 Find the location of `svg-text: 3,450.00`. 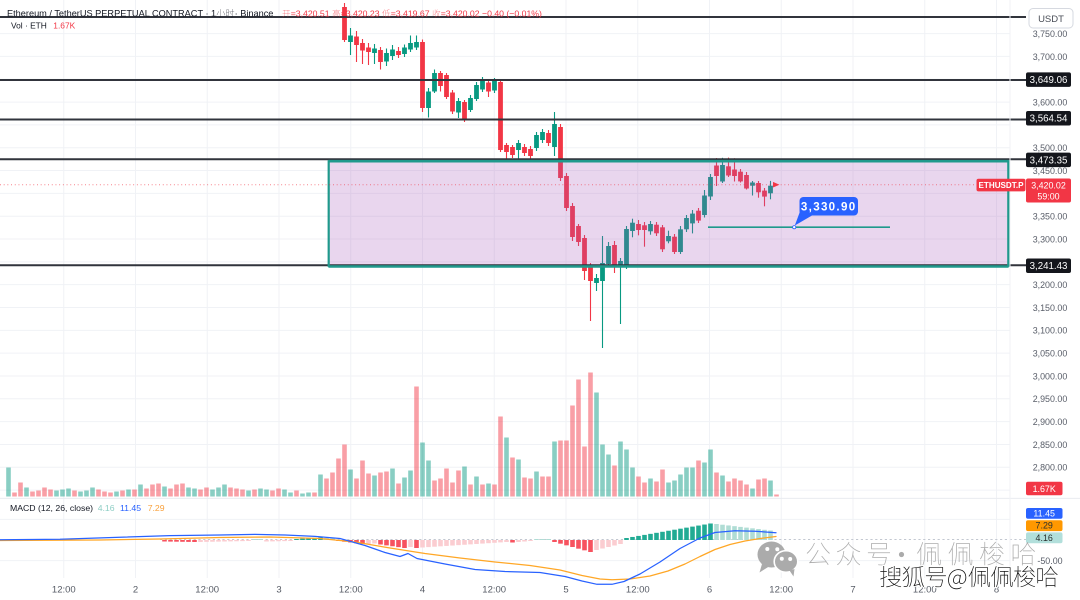

svg-text: 3,450.00 is located at coordinates (1050, 171).